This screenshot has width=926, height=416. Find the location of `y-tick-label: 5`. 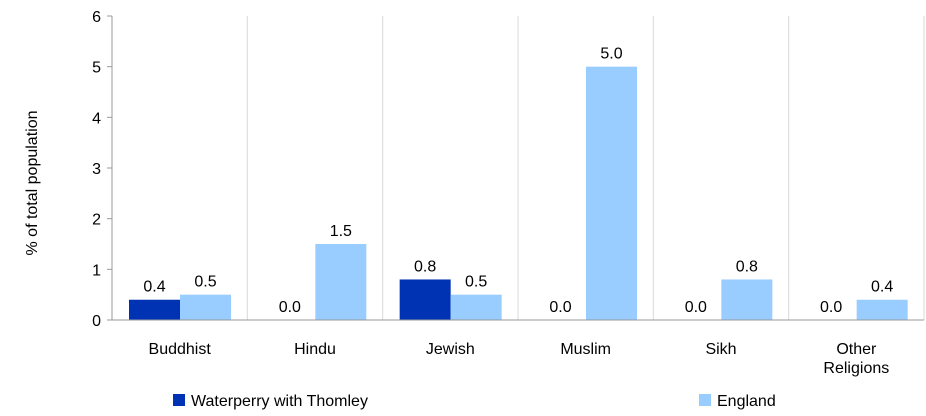

y-tick-label: 5 is located at coordinates (96, 68).